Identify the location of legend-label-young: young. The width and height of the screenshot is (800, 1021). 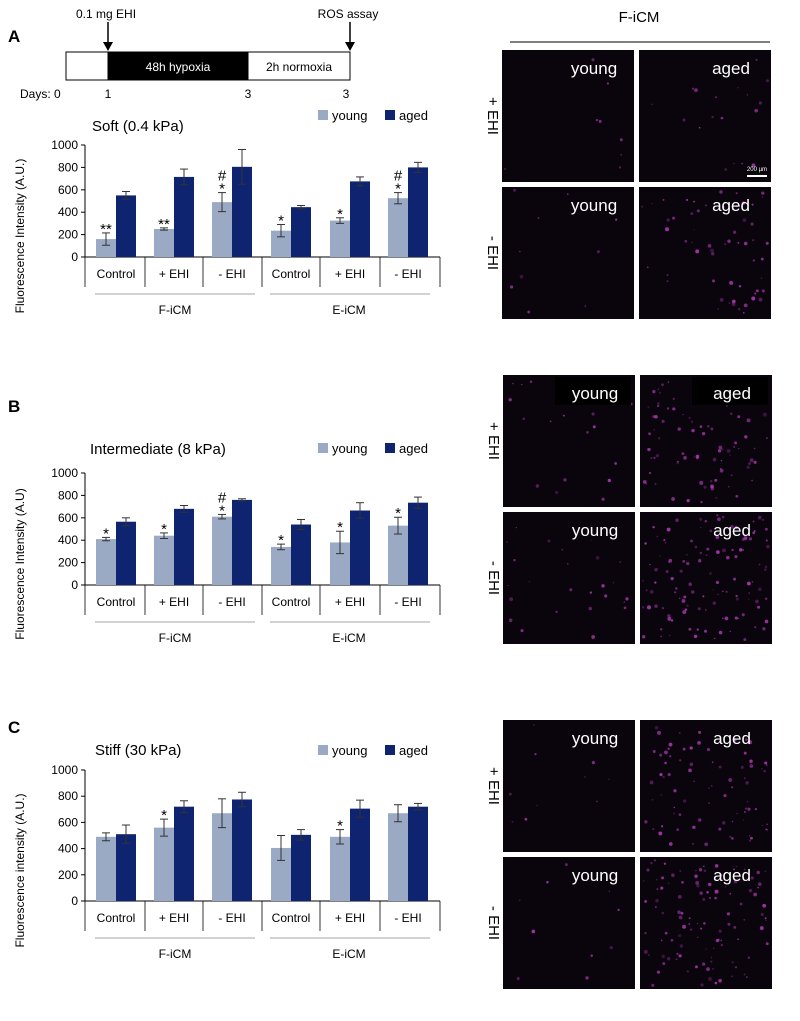
(349, 750).